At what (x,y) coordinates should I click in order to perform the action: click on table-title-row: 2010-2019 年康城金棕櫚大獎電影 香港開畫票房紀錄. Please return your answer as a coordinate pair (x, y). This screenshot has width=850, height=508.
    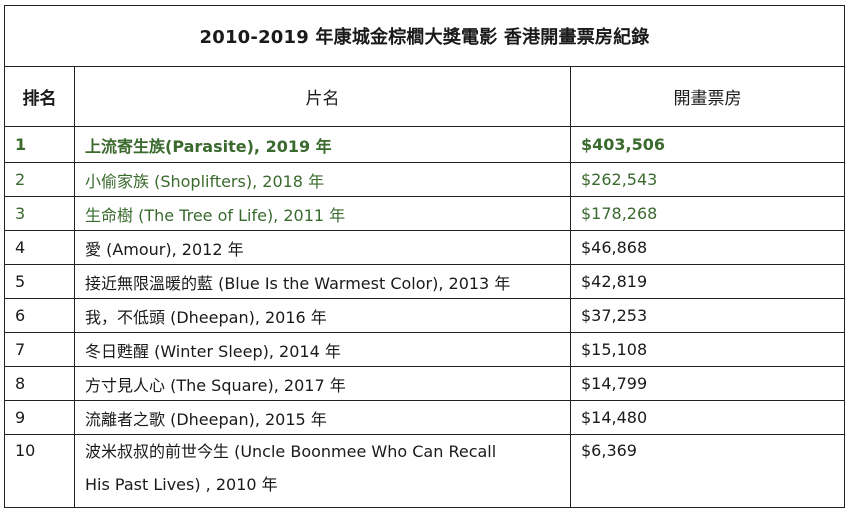
    Looking at the image, I should click on (424, 36).